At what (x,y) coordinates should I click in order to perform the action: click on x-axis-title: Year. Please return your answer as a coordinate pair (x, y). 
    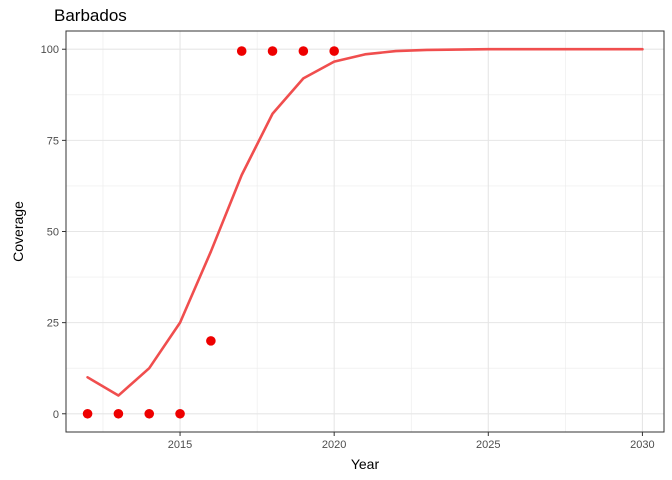
    Looking at the image, I should click on (365, 464).